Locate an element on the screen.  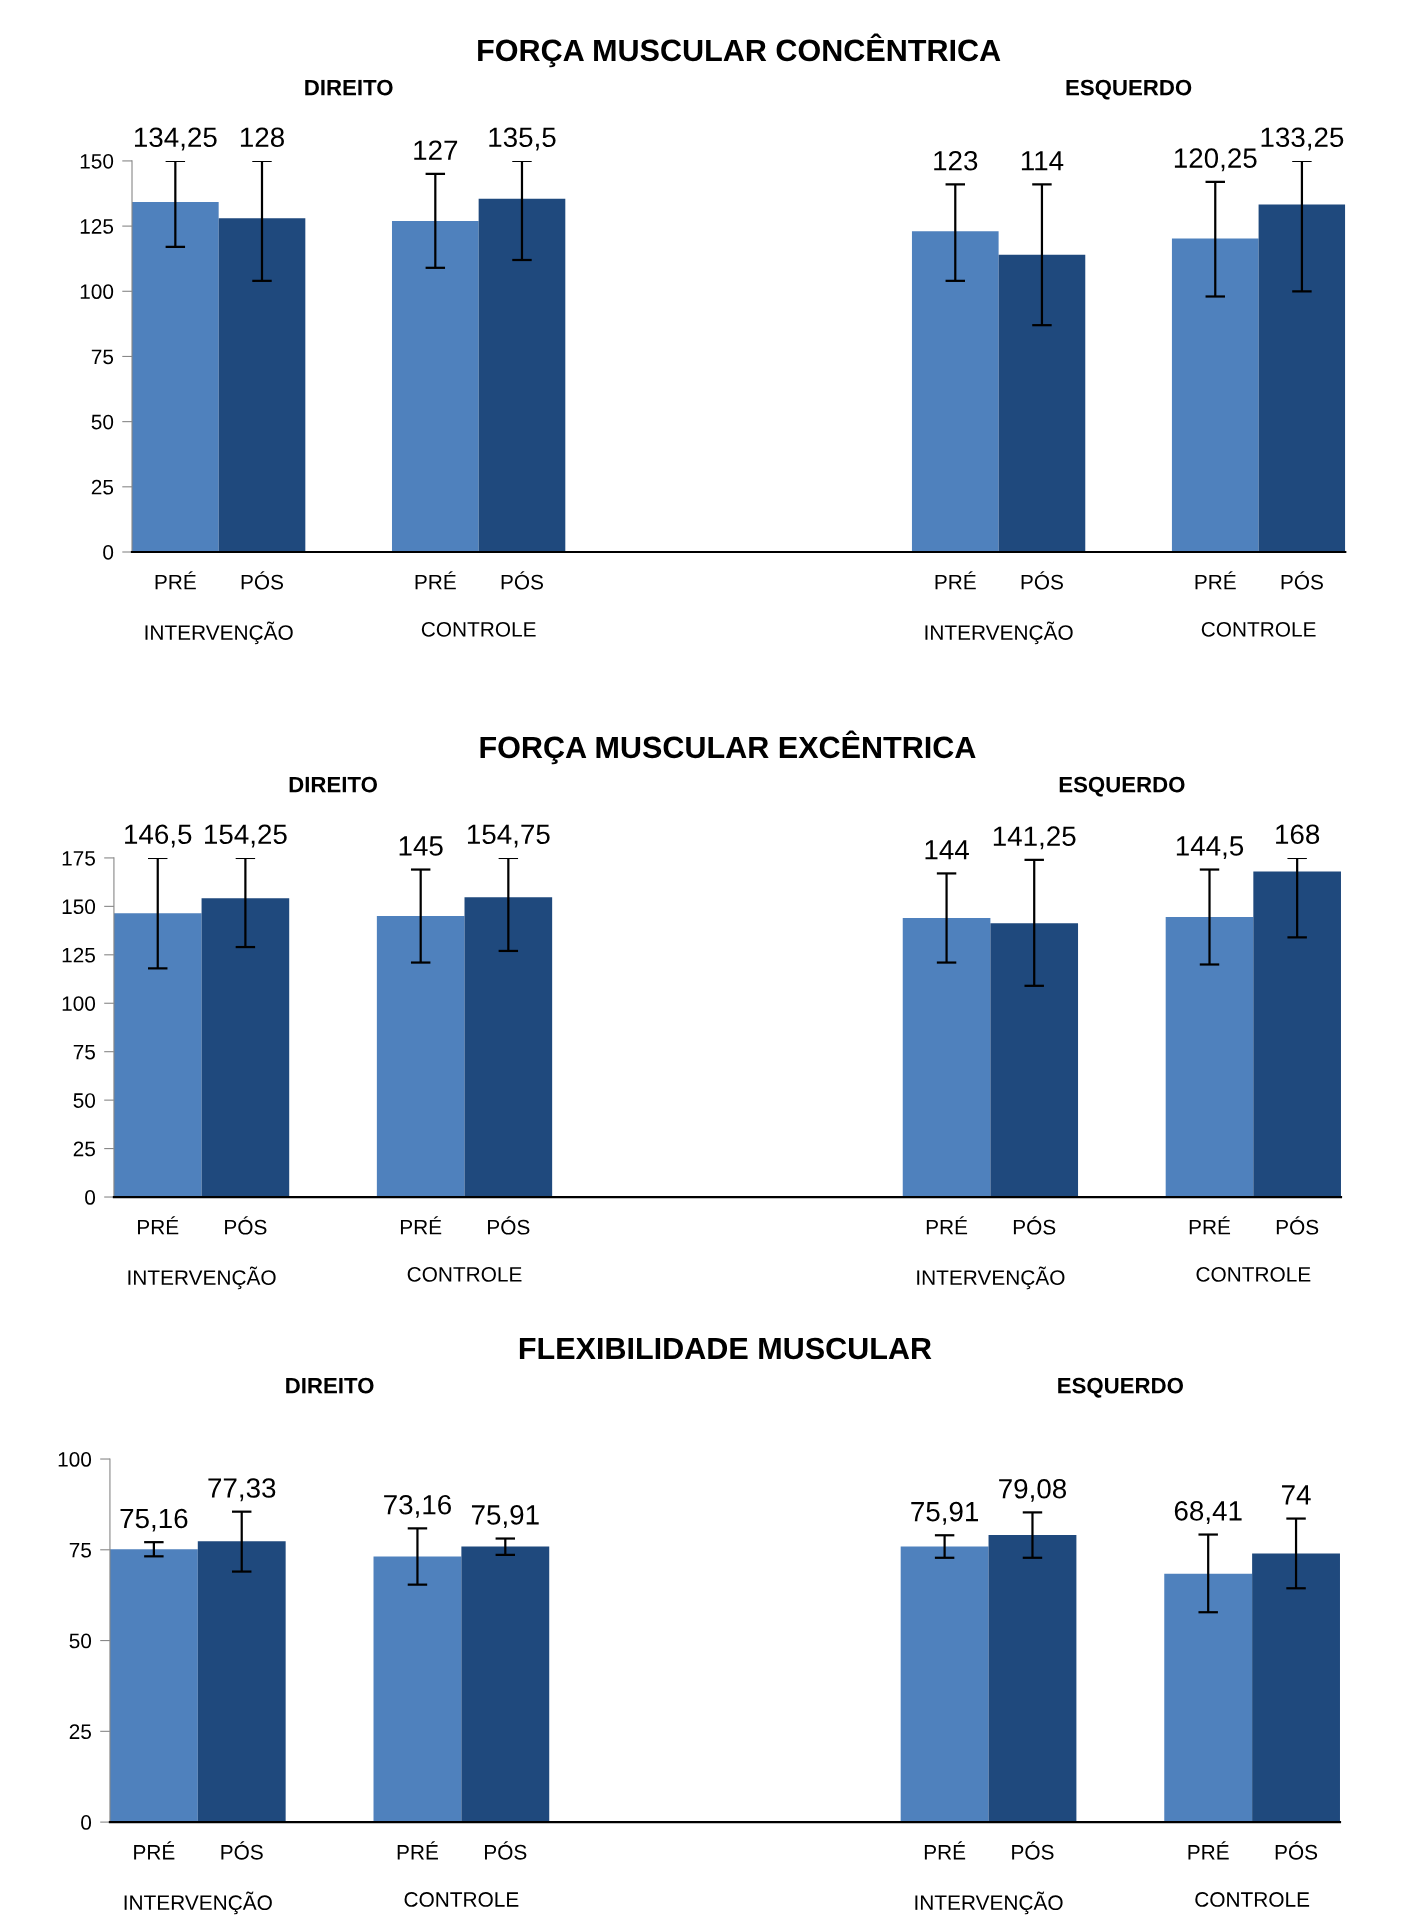
data-label: 146,5 is located at coordinates (158, 836).